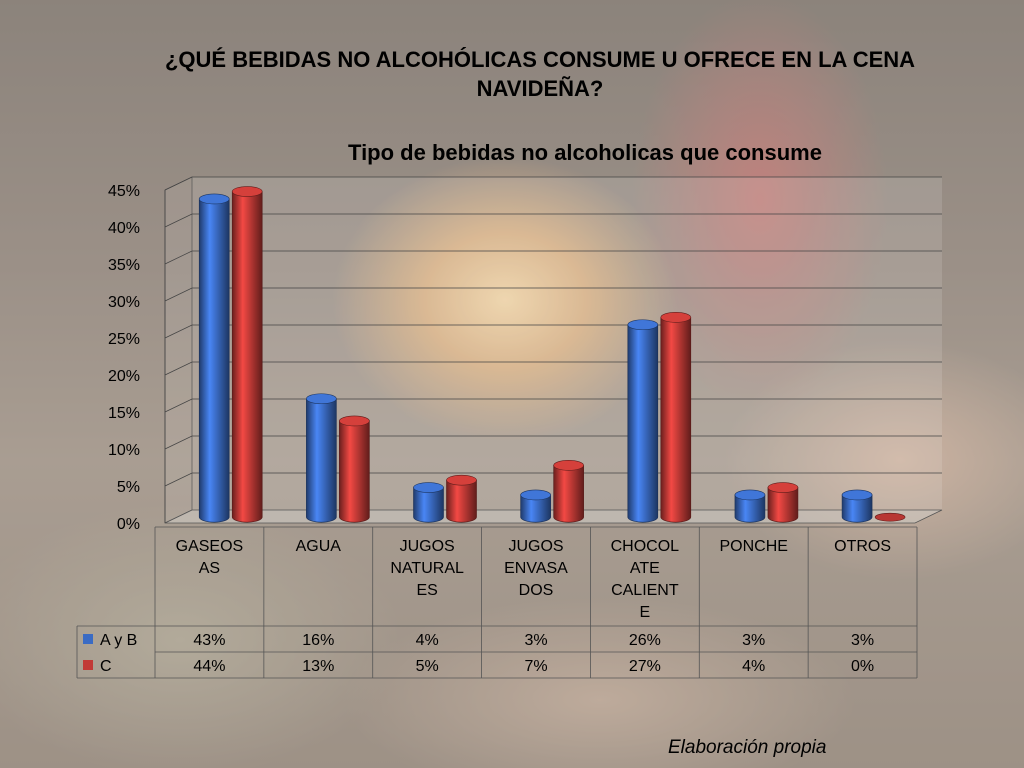 This screenshot has height=768, width=1024. I want to click on y-tick-label: 20%, so click(124, 376).